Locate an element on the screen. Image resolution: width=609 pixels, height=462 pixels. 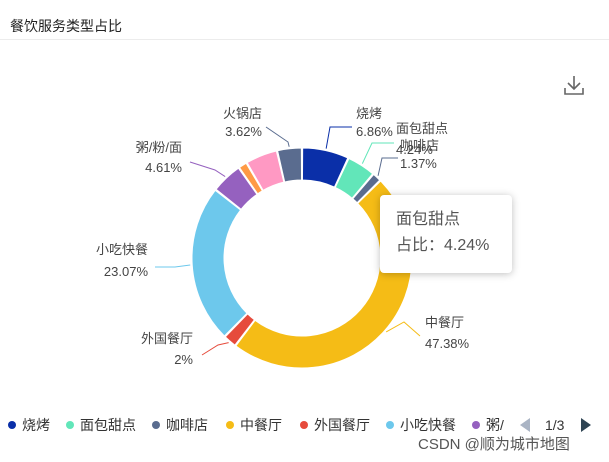
pie-slice-咖啡店 is located at coordinates (366, 188).